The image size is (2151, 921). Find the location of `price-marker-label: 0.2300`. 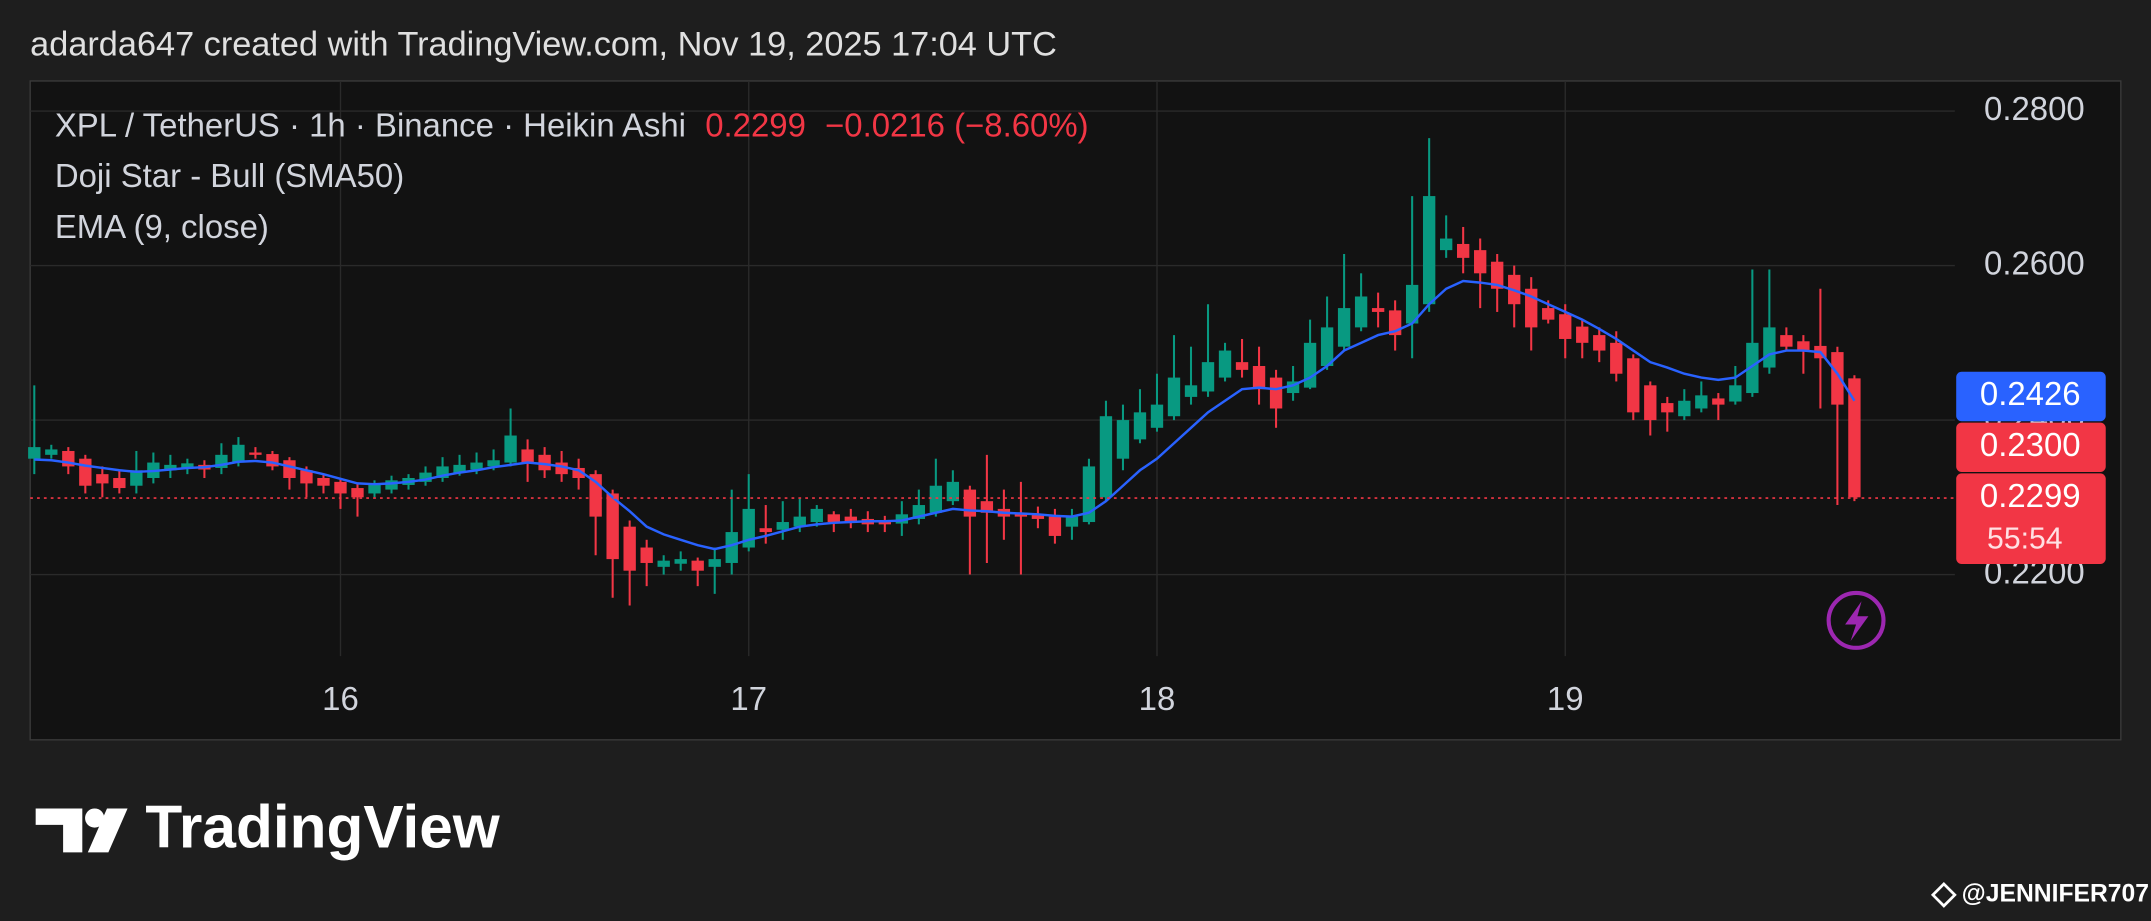

price-marker-label: 0.2300 is located at coordinates (2030, 444).